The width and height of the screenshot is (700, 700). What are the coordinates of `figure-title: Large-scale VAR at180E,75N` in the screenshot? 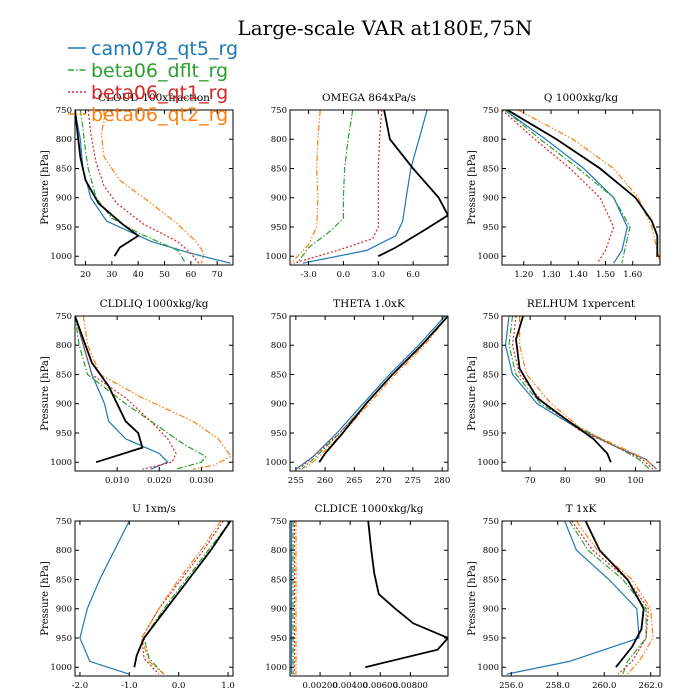 It's located at (384, 28).